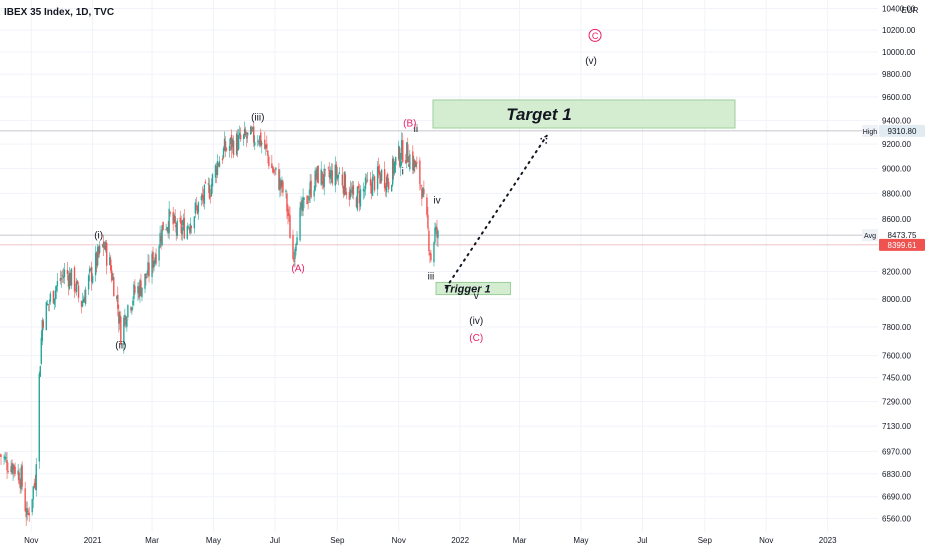 This screenshot has height=555, width=932. I want to click on currency-label: EUR, so click(910, 10).